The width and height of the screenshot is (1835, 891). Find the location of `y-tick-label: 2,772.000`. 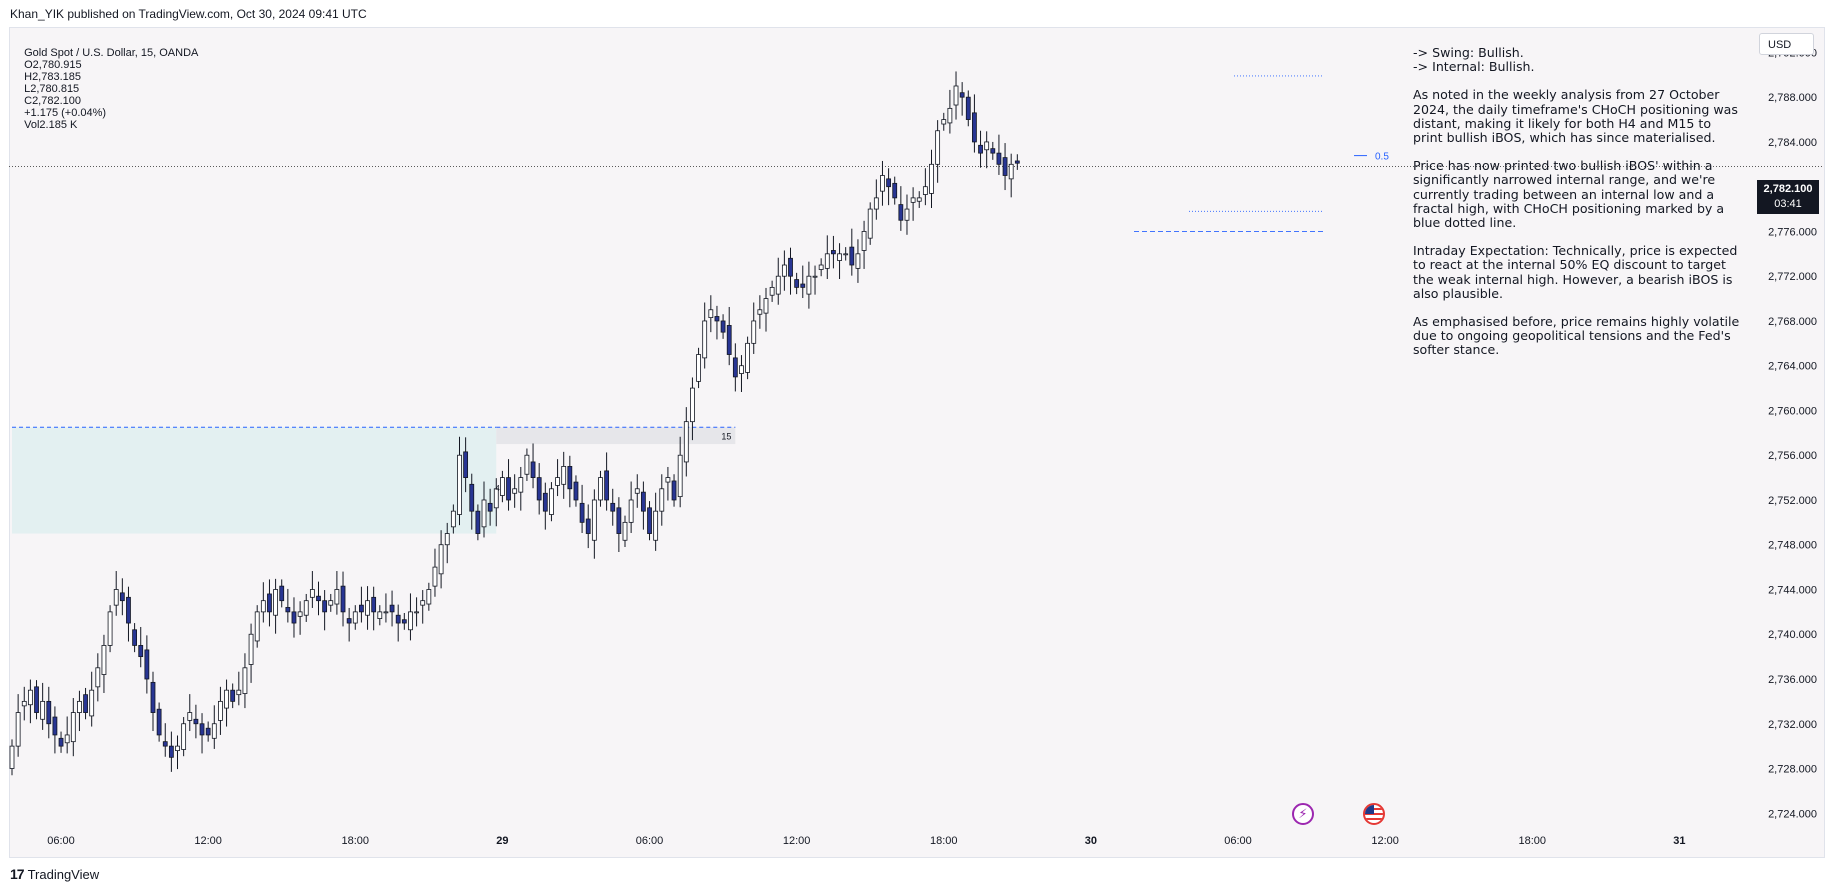

y-tick-label: 2,772.000 is located at coordinates (1792, 277).